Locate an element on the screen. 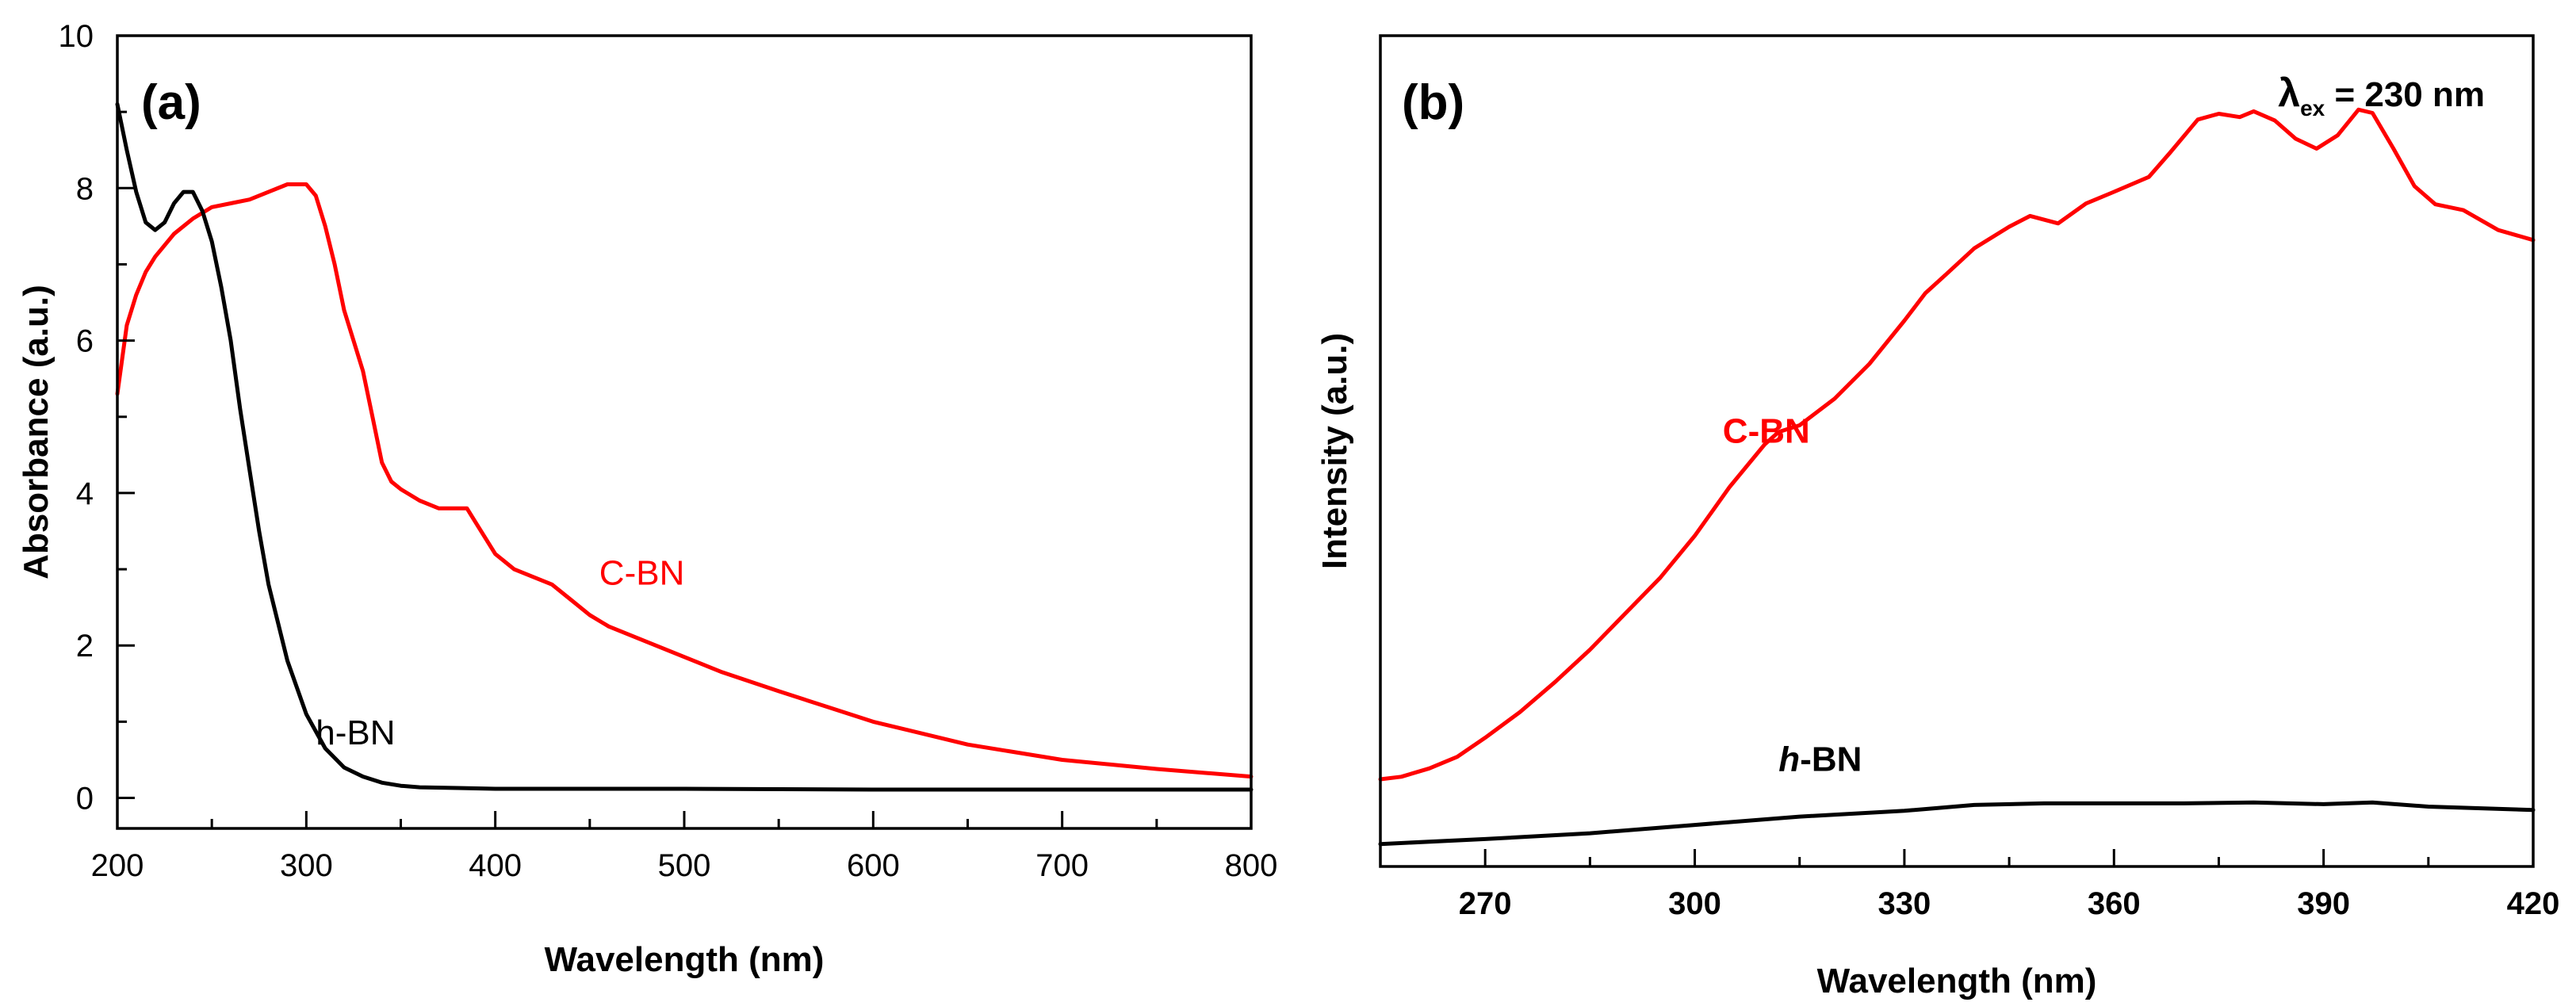  y-tick-label: 6 is located at coordinates (85, 342).